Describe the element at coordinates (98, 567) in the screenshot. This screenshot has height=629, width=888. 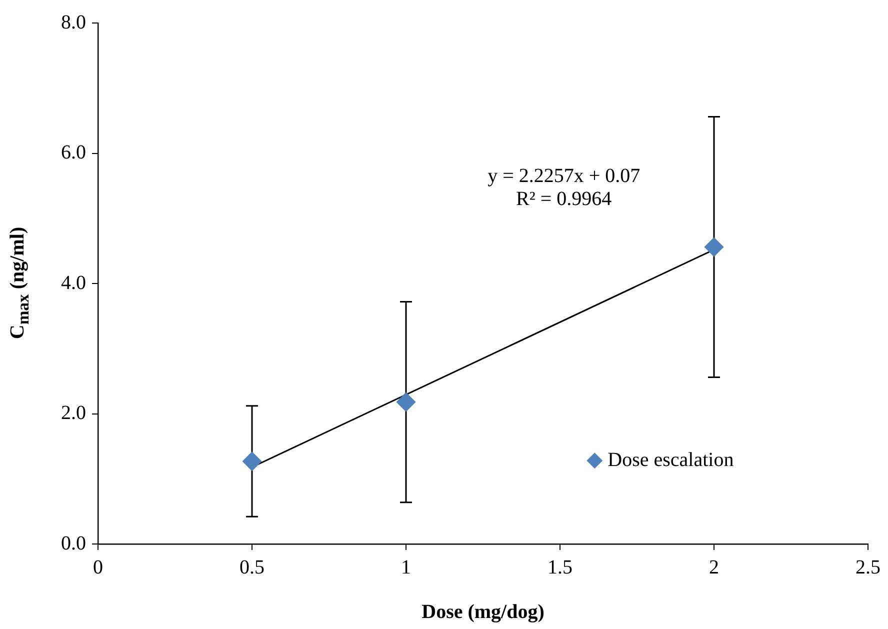
I see `x-tick-label: 0` at that location.